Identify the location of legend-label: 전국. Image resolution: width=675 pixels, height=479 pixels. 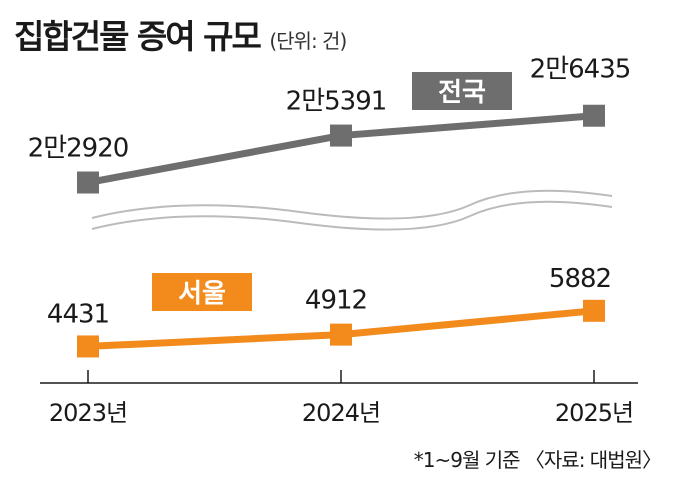
(462, 93).